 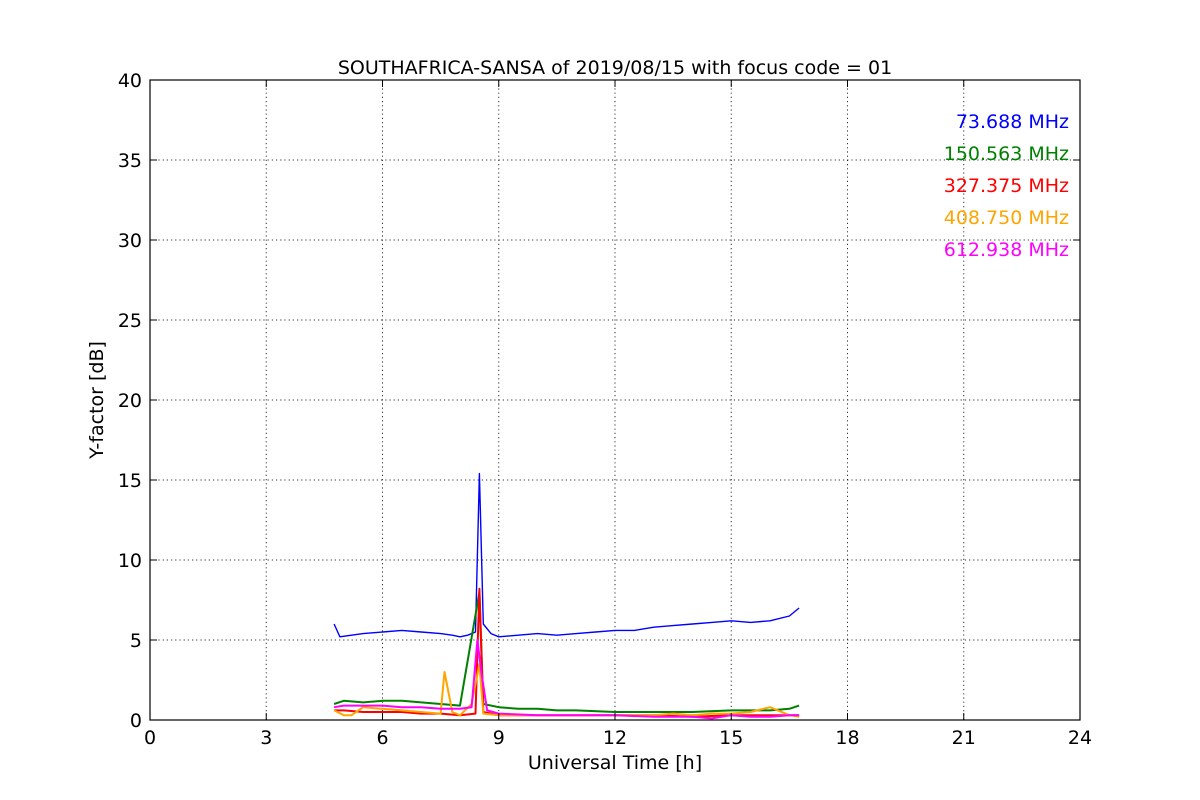 I want to click on legend-entry-1: 73.688 MHz, so click(x=1012, y=122).